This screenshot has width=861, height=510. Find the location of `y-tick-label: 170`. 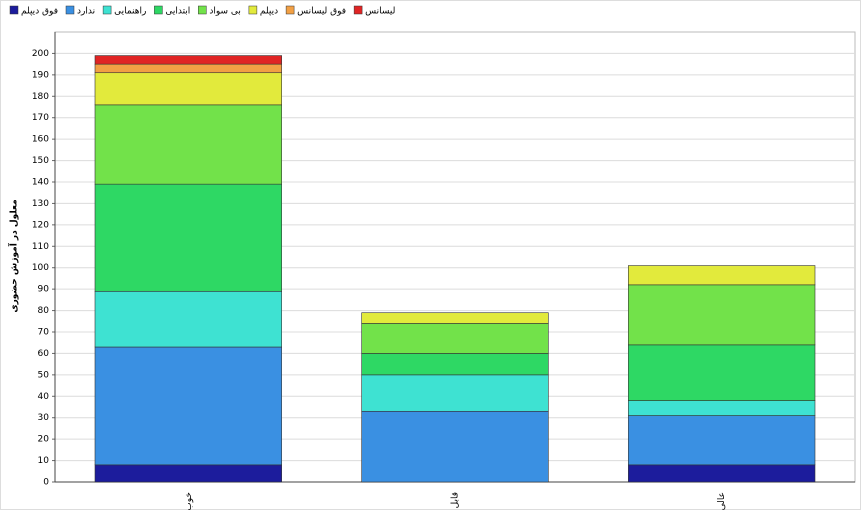

y-tick-label: 170 is located at coordinates (40, 118).